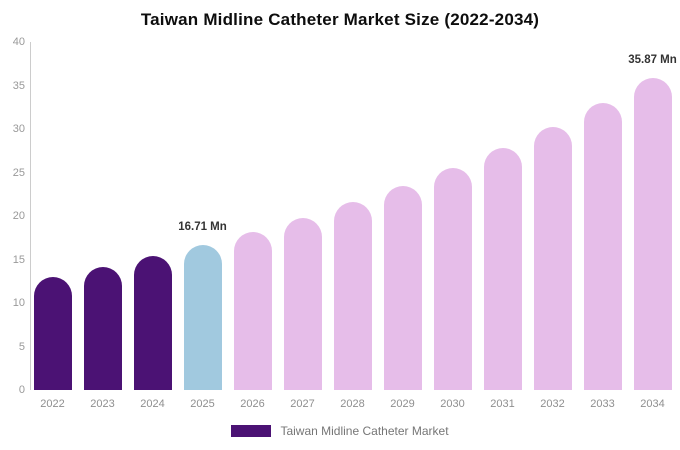 The height and width of the screenshot is (450, 680). Describe the element at coordinates (202, 404) in the screenshot. I see `x-axis-label-2025: 2025` at that location.